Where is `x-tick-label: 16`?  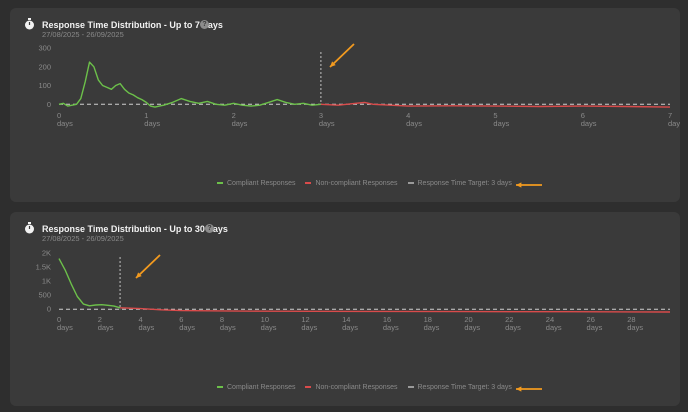
x-tick-label: 16 is located at coordinates (387, 319).